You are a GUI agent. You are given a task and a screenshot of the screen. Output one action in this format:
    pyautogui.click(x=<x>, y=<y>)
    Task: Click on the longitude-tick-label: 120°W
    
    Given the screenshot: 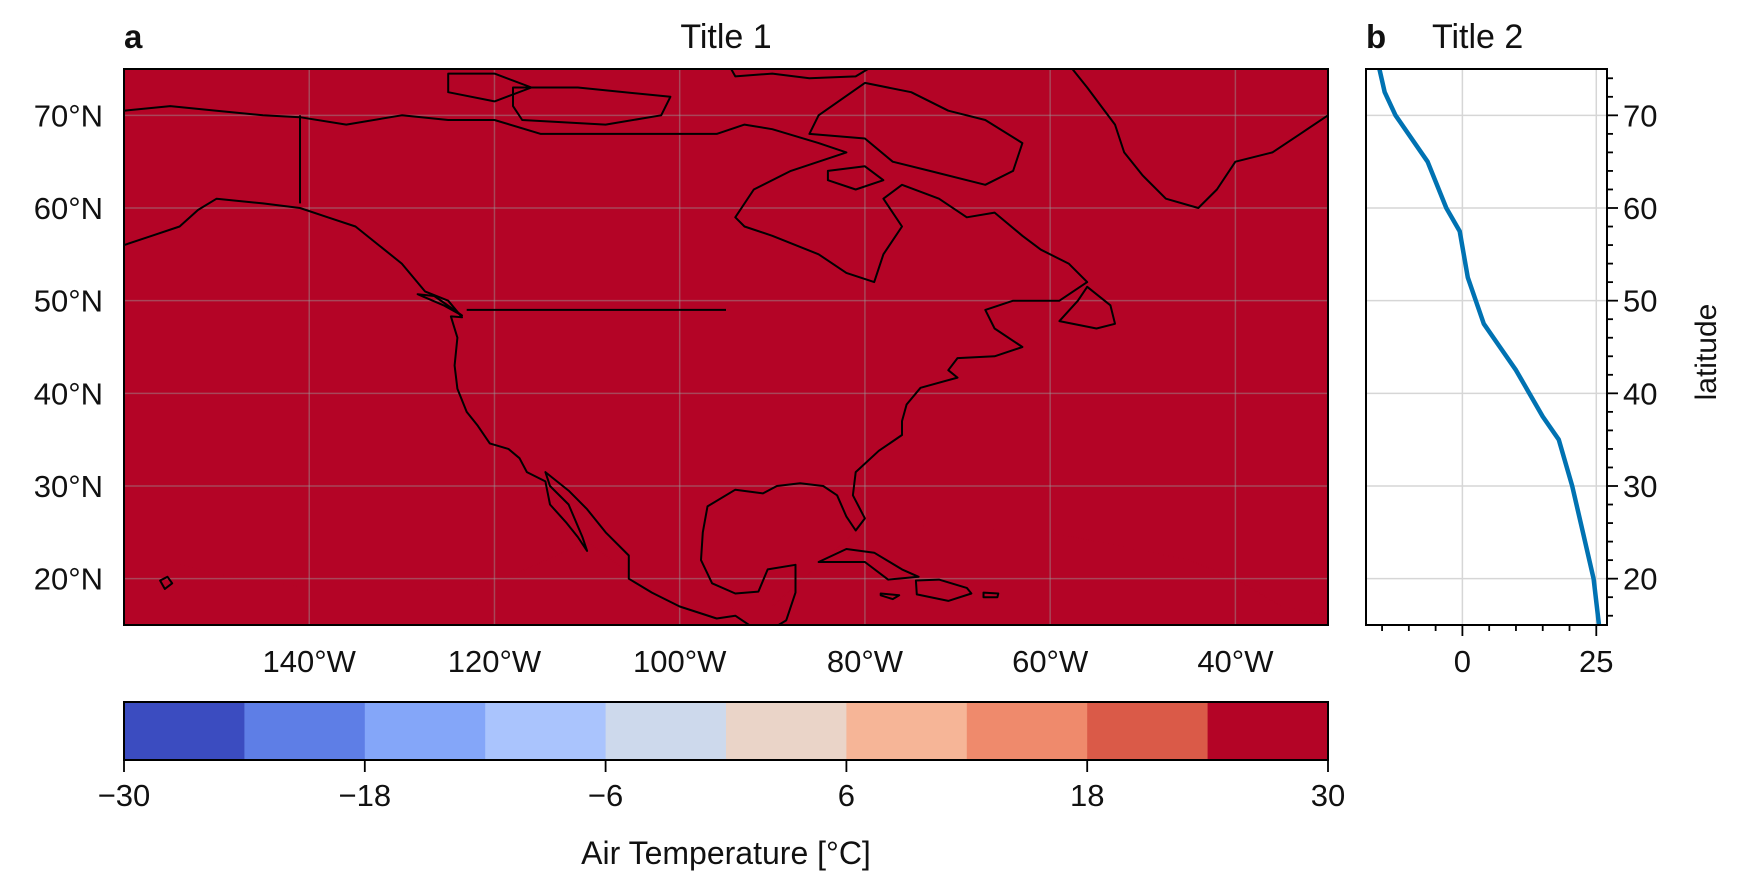 What is the action you would take?
    pyautogui.click(x=495, y=661)
    